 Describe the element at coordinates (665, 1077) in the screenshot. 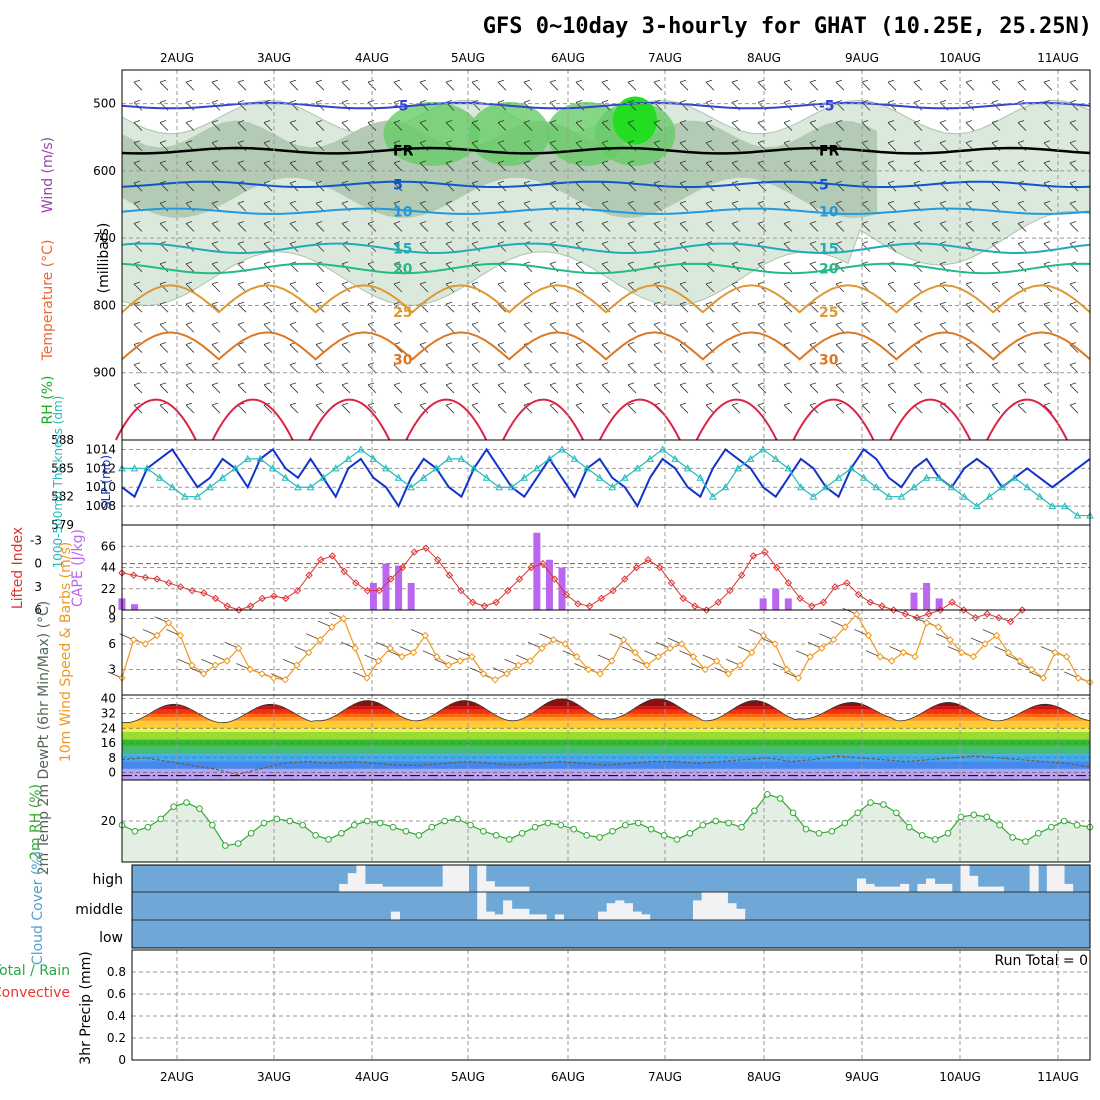

I see `date-label-bottom: 7AUG` at that location.